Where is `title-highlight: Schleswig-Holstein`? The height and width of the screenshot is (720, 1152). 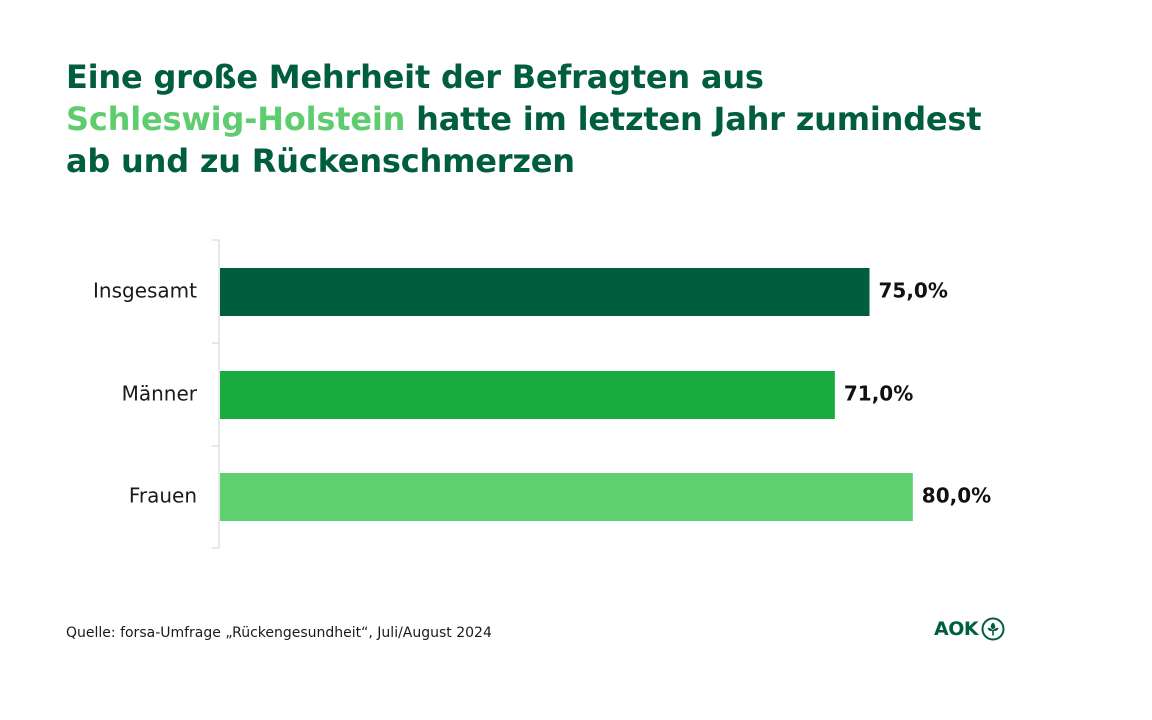
title-highlight: Schleswig-Holstein is located at coordinates (236, 119).